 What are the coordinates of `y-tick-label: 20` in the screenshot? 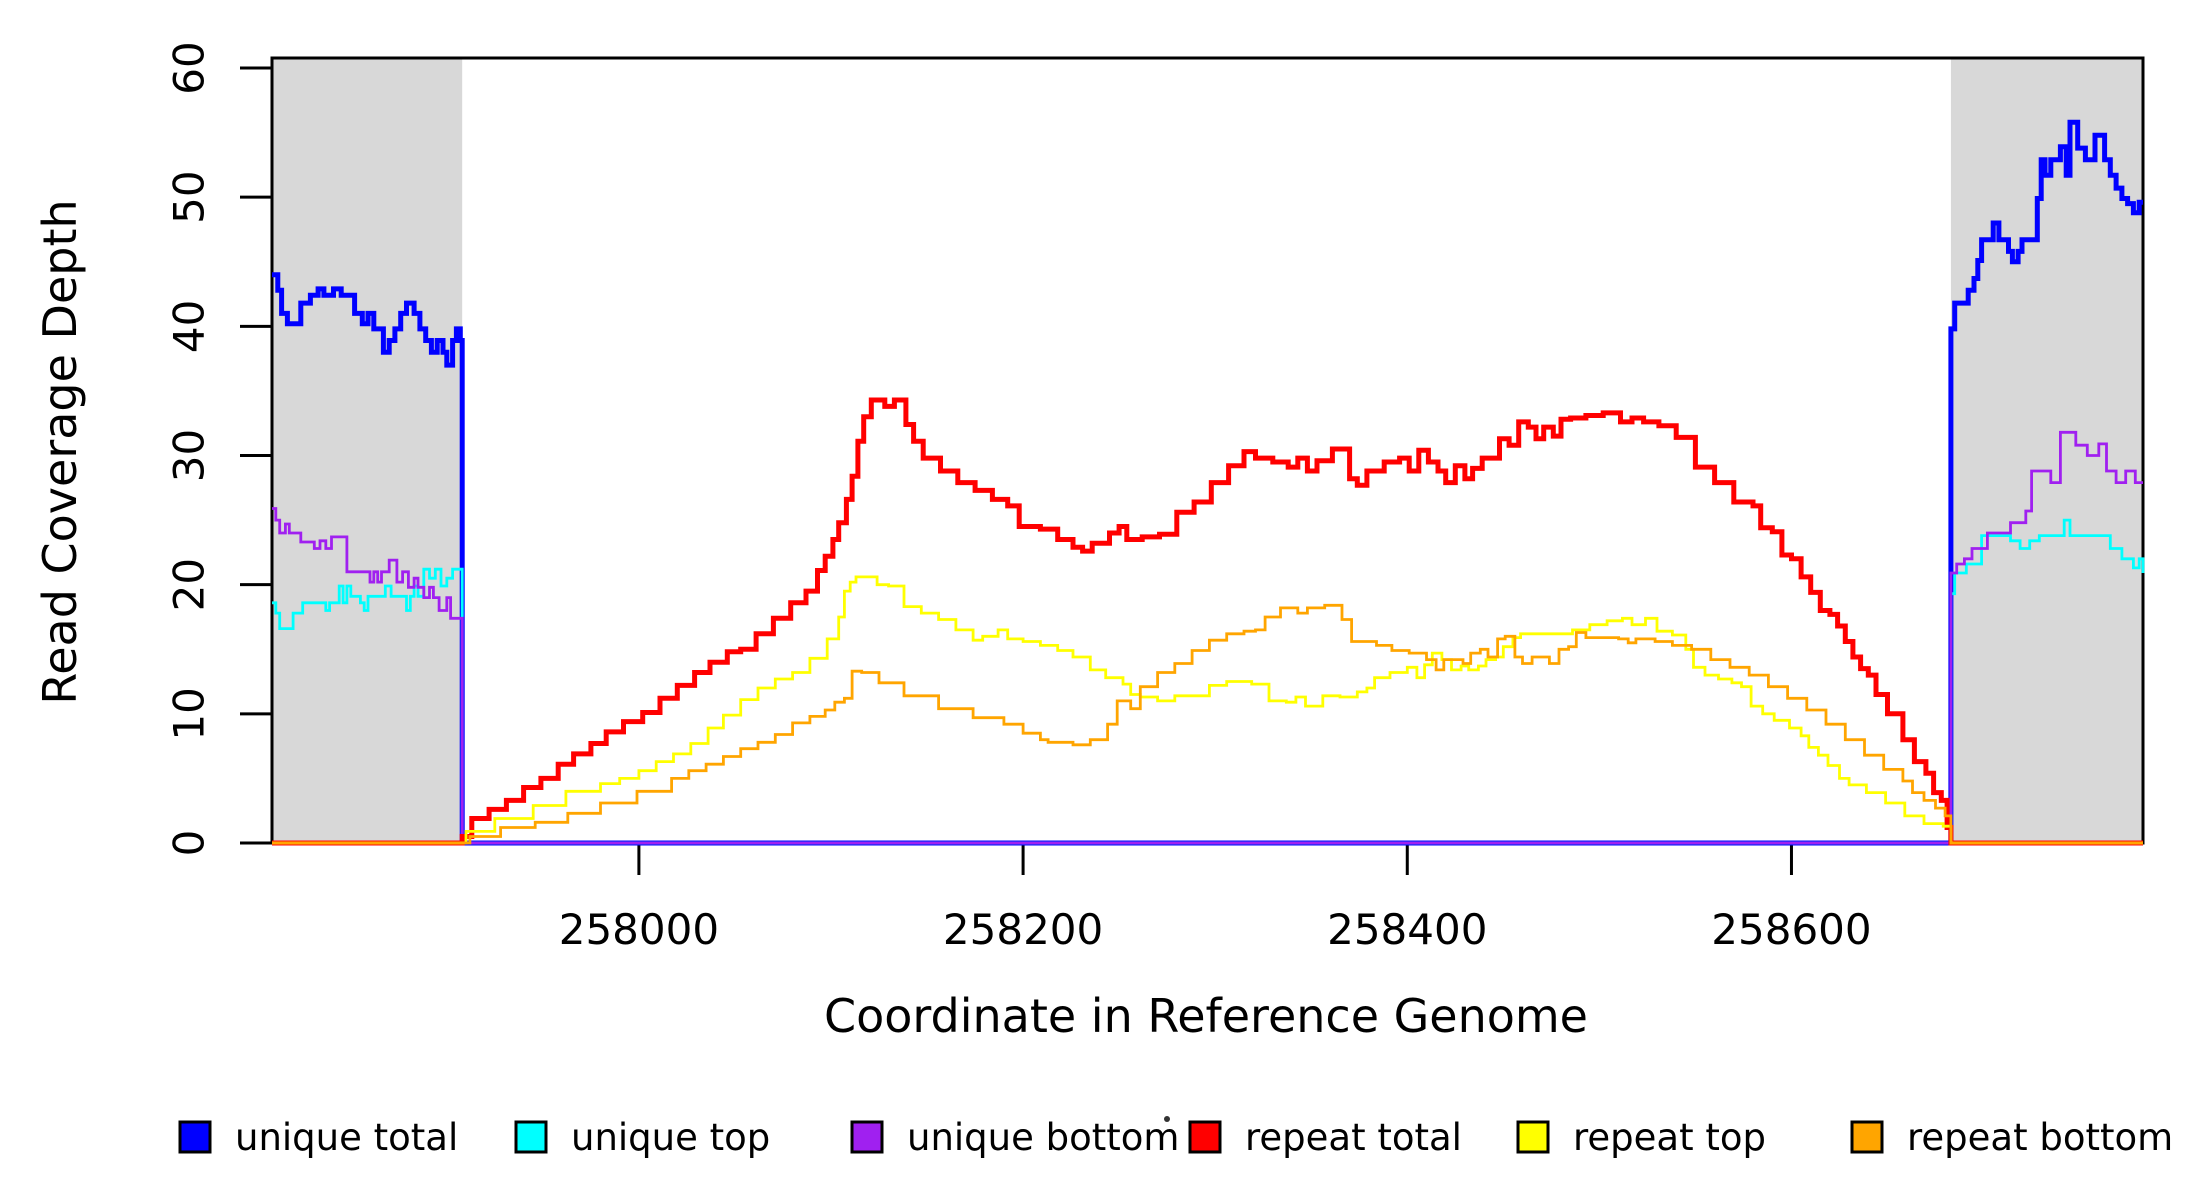 It's located at (189, 584).